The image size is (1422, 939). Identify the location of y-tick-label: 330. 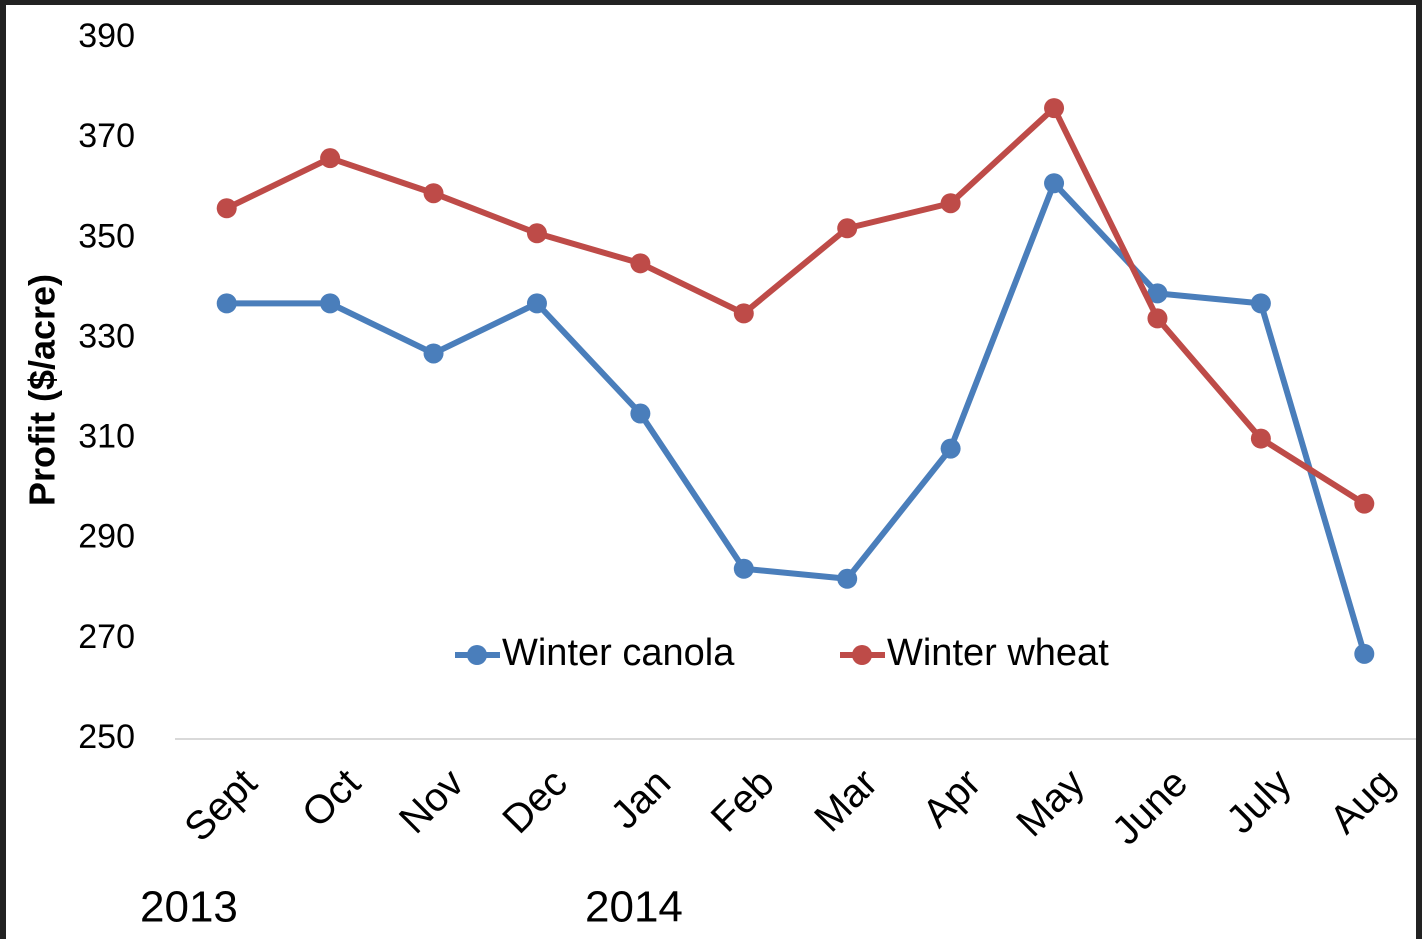
(106, 336).